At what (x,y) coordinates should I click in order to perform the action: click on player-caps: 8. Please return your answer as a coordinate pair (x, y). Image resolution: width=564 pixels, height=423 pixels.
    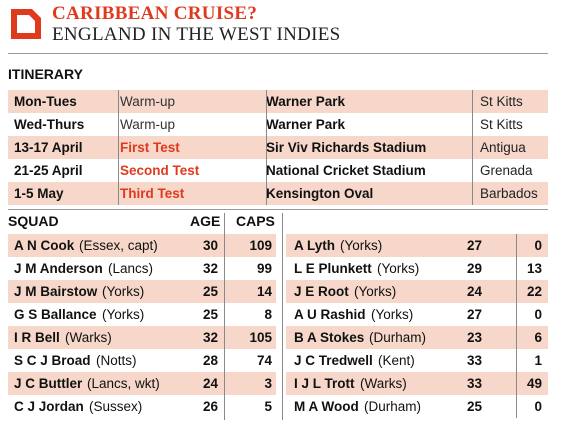
    Looking at the image, I should click on (268, 314).